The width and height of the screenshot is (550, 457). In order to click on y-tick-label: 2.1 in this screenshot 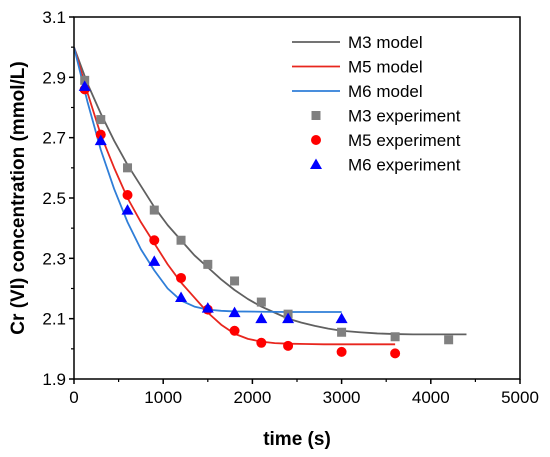, I will do `click(54, 319)`.